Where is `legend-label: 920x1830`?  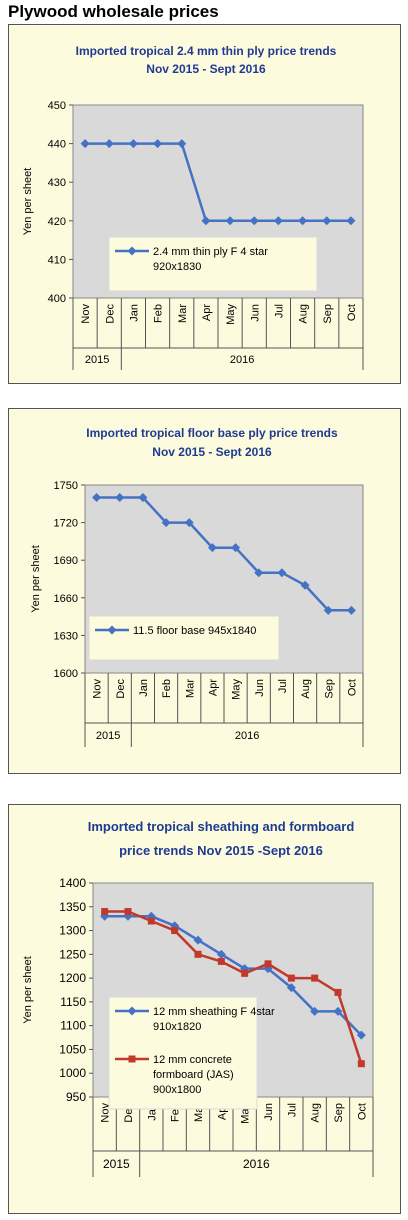 legend-label: 920x1830 is located at coordinates (177, 267).